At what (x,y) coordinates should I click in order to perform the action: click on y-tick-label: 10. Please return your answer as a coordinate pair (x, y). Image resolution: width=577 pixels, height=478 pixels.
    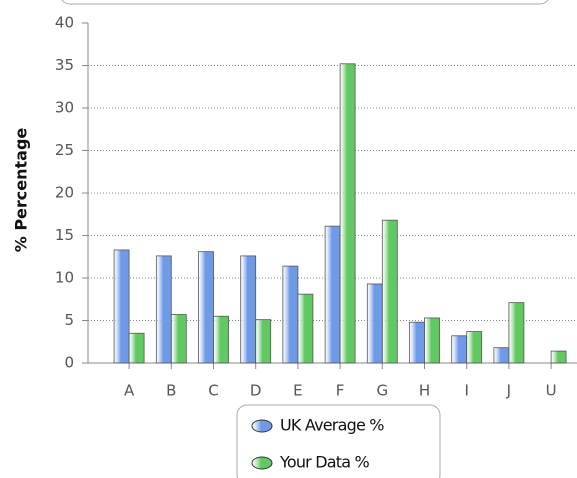
    Looking at the image, I should click on (64, 278).